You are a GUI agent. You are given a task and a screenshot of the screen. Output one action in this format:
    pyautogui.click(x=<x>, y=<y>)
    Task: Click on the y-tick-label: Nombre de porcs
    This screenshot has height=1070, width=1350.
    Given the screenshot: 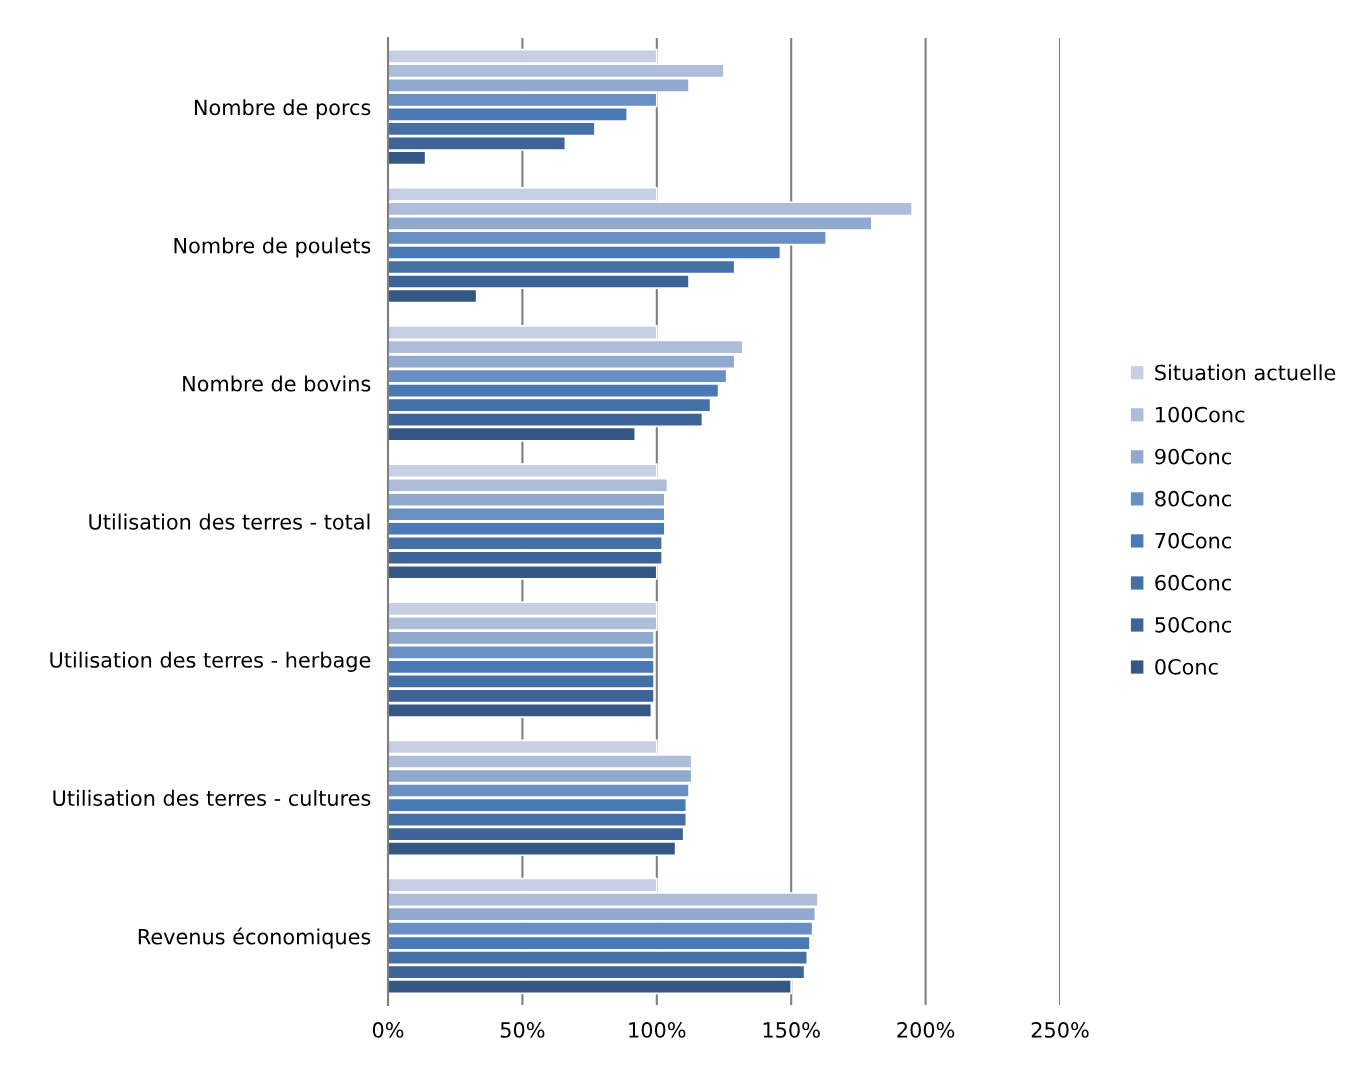 What is the action you would take?
    pyautogui.click(x=282, y=109)
    